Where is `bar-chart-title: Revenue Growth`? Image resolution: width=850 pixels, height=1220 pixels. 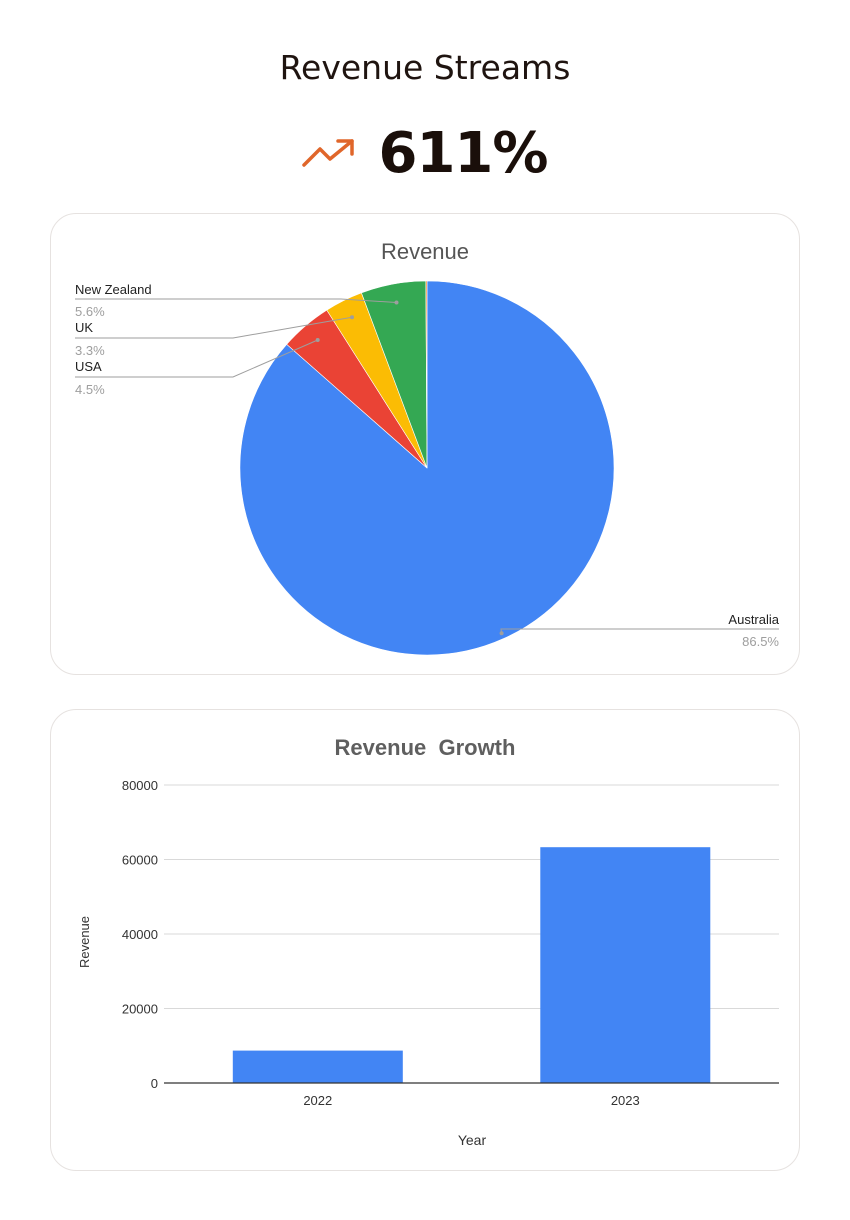 bar-chart-title: Revenue Growth is located at coordinates (425, 747).